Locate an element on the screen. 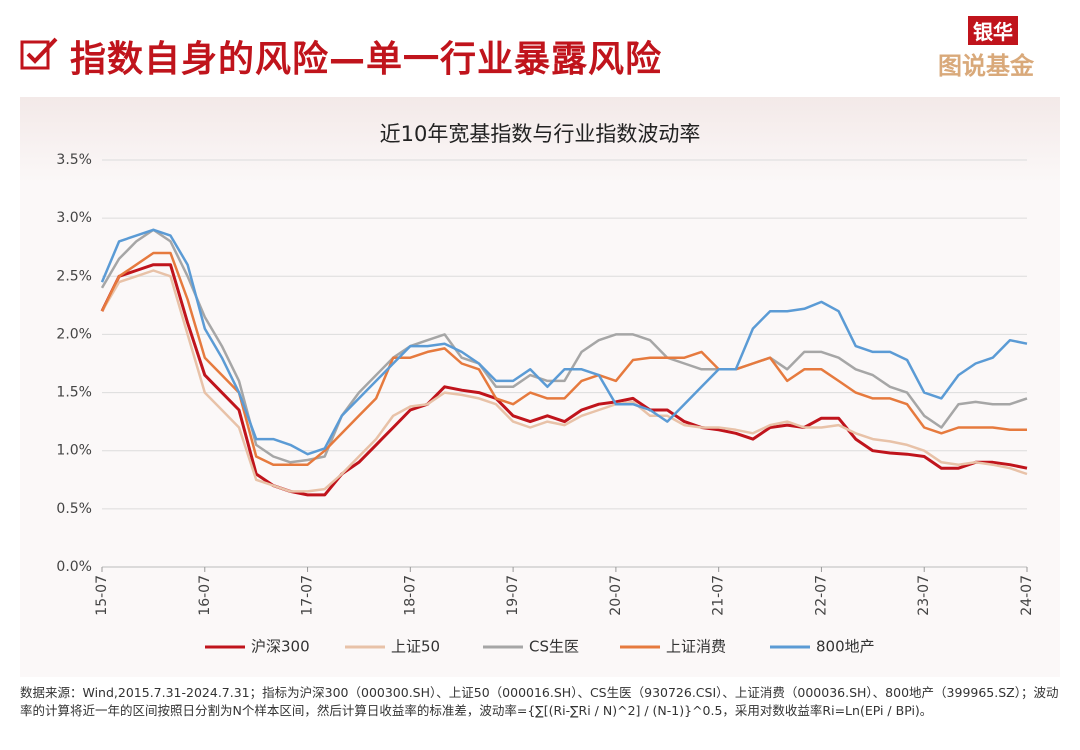  x-tick-label: 21-07 is located at coordinates (719, 595).